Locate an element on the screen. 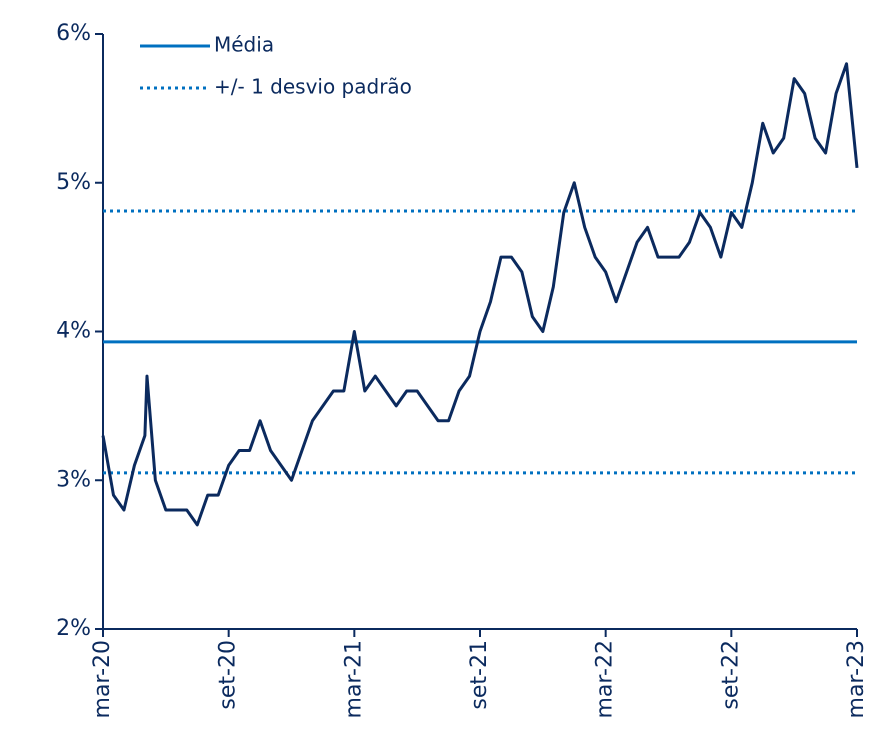  legend-label: Média is located at coordinates (244, 45).